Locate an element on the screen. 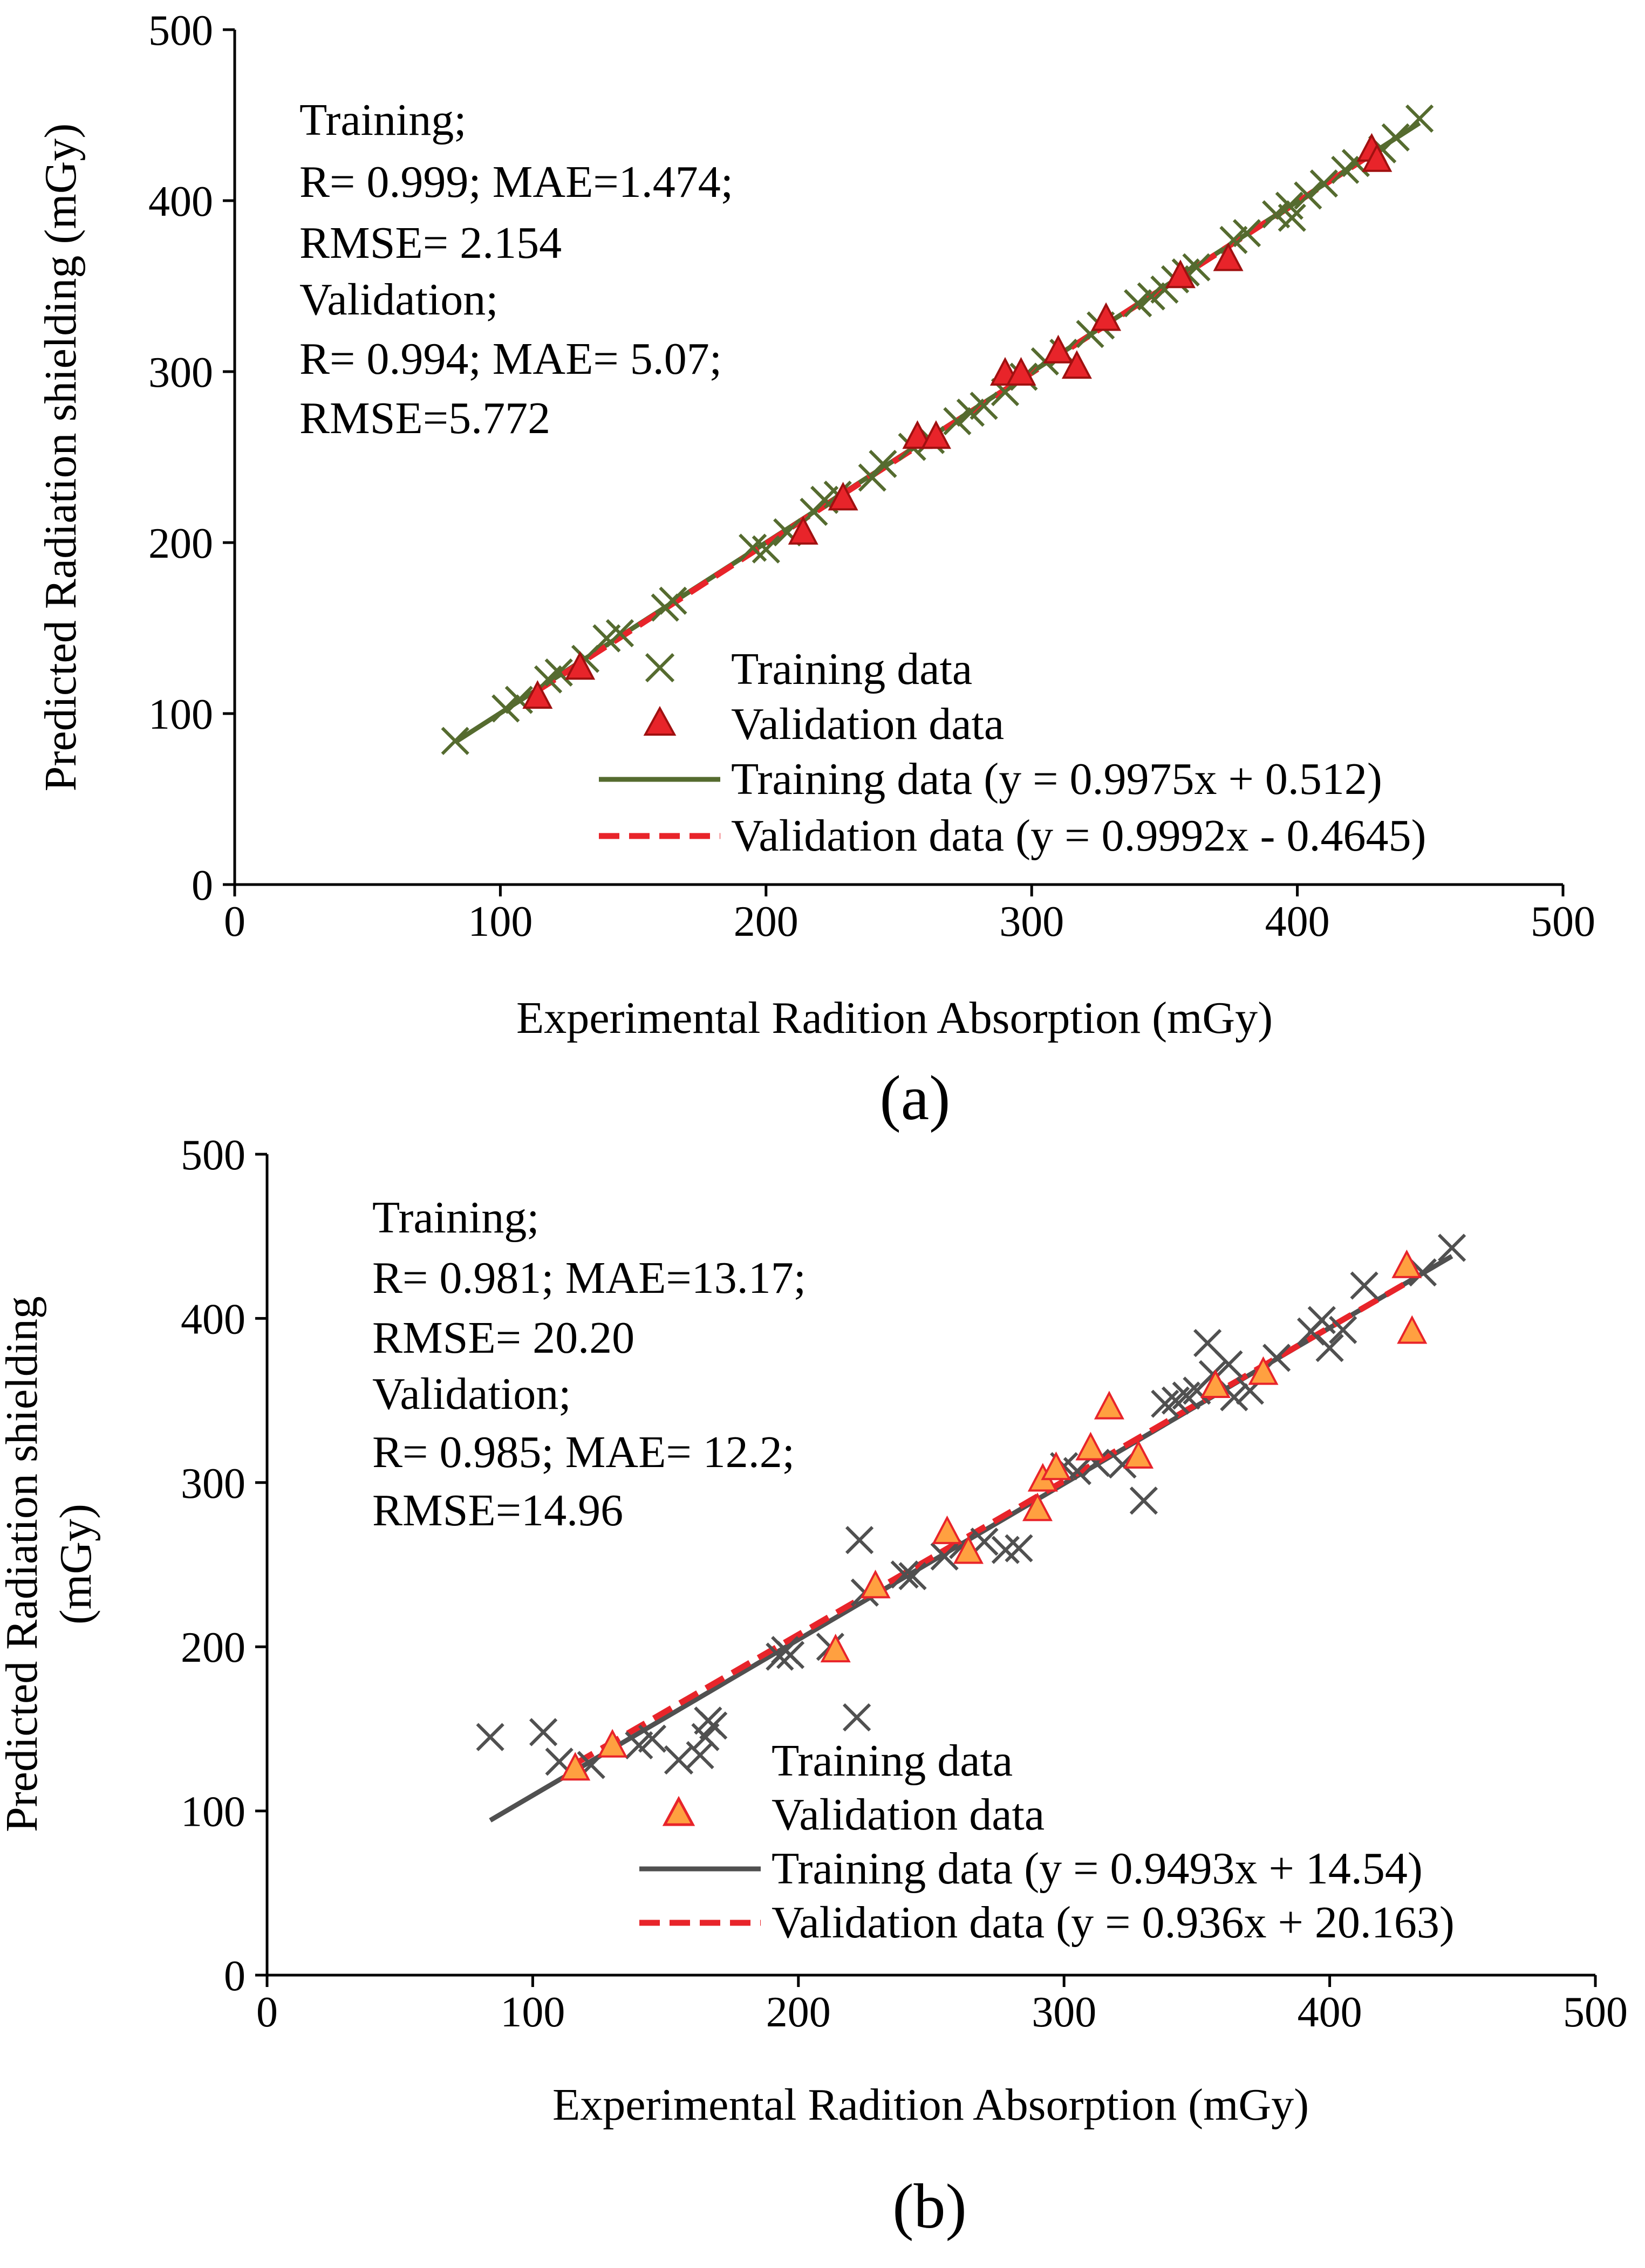  stats-line-3: RMSE= 2.154 is located at coordinates (430, 243).